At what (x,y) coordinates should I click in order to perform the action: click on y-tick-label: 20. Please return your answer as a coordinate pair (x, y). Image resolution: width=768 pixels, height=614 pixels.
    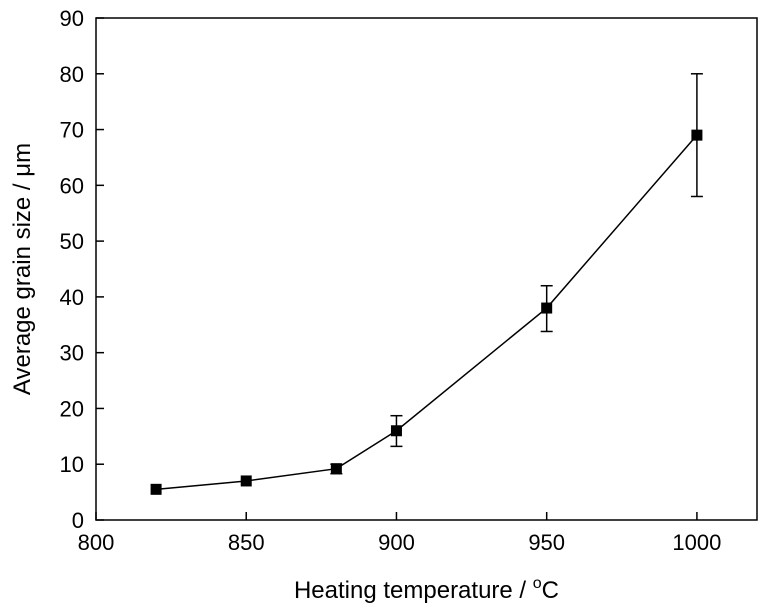
    Looking at the image, I should click on (72, 408).